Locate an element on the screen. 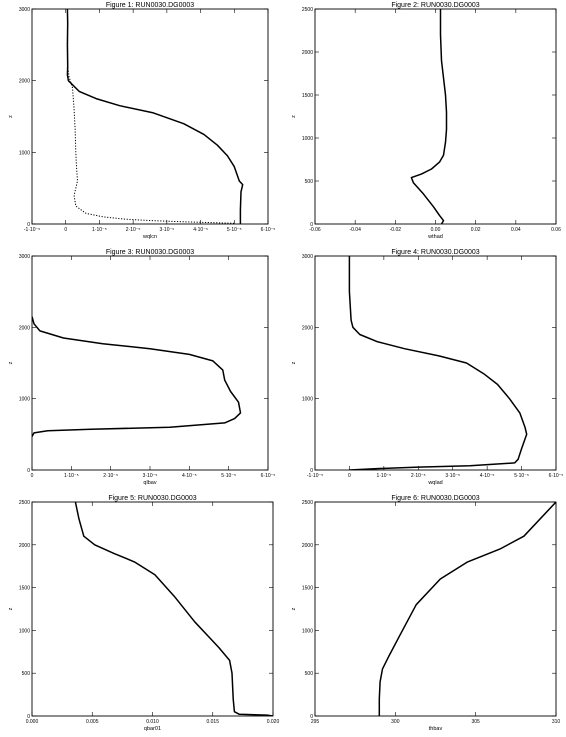 This screenshot has height=737, width=566. x-axis-label: wqlad is located at coordinates (434, 483).